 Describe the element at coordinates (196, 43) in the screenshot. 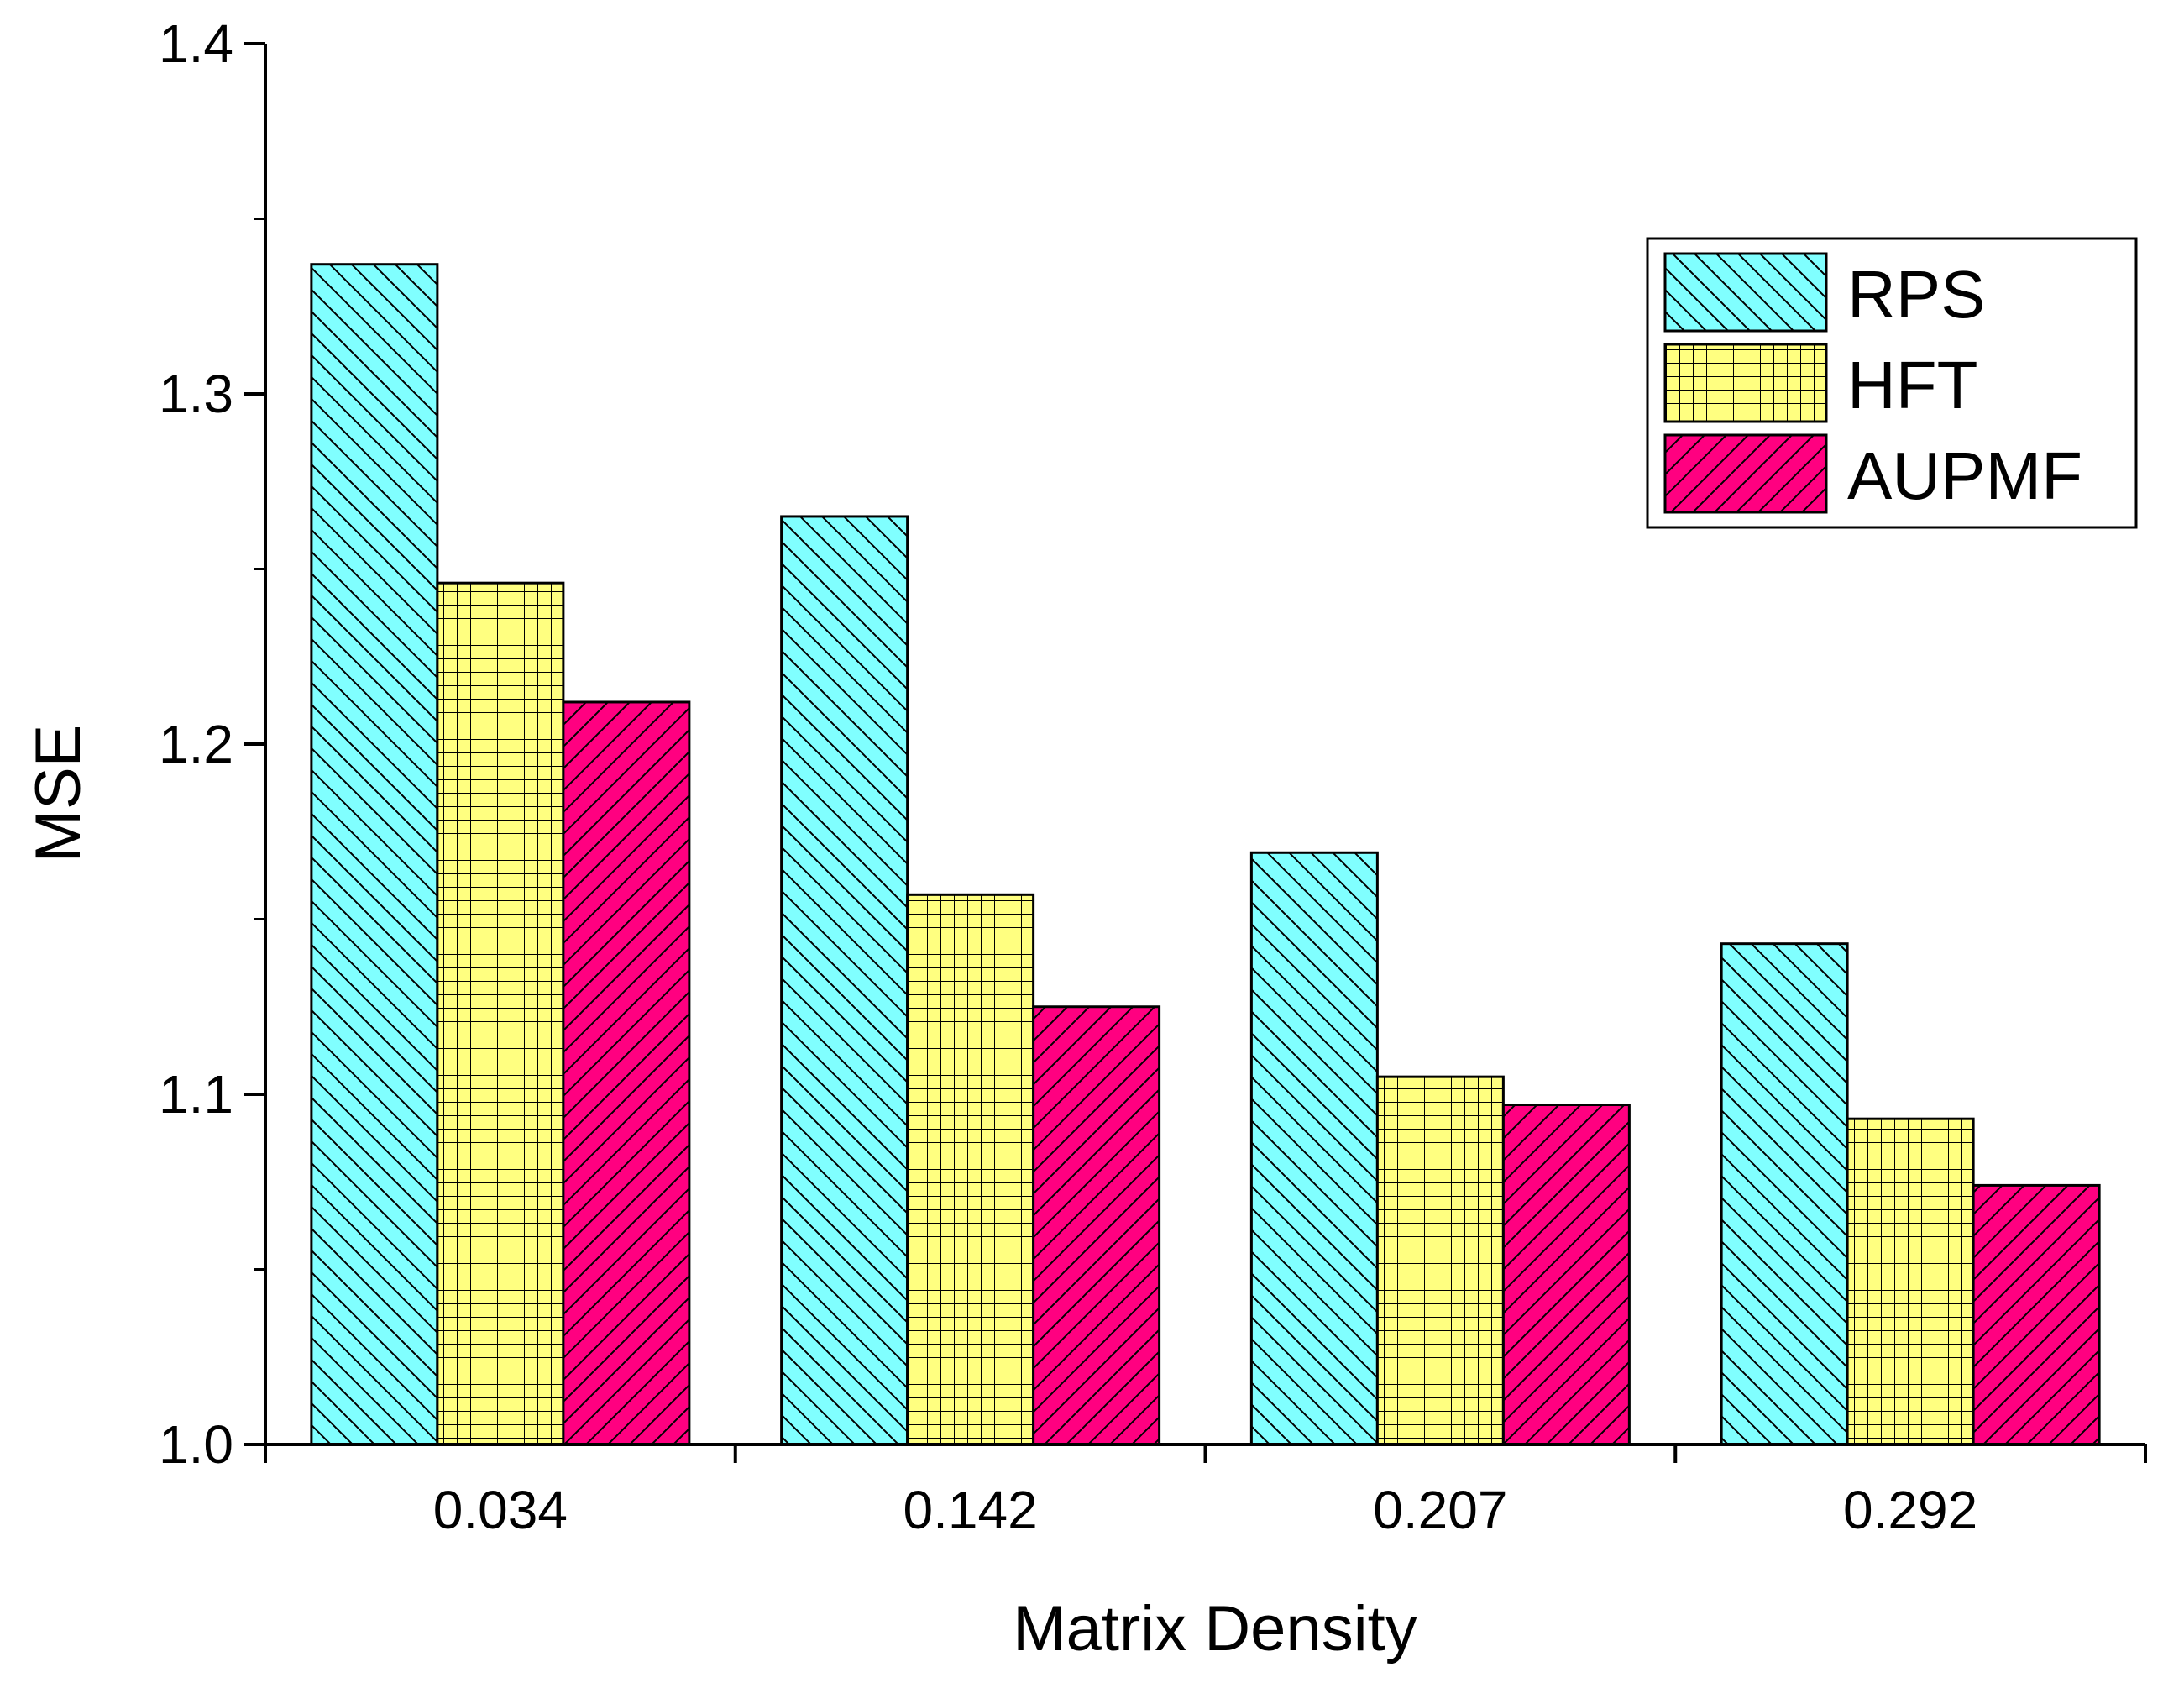

I see `y-tick-label: 1.4` at that location.